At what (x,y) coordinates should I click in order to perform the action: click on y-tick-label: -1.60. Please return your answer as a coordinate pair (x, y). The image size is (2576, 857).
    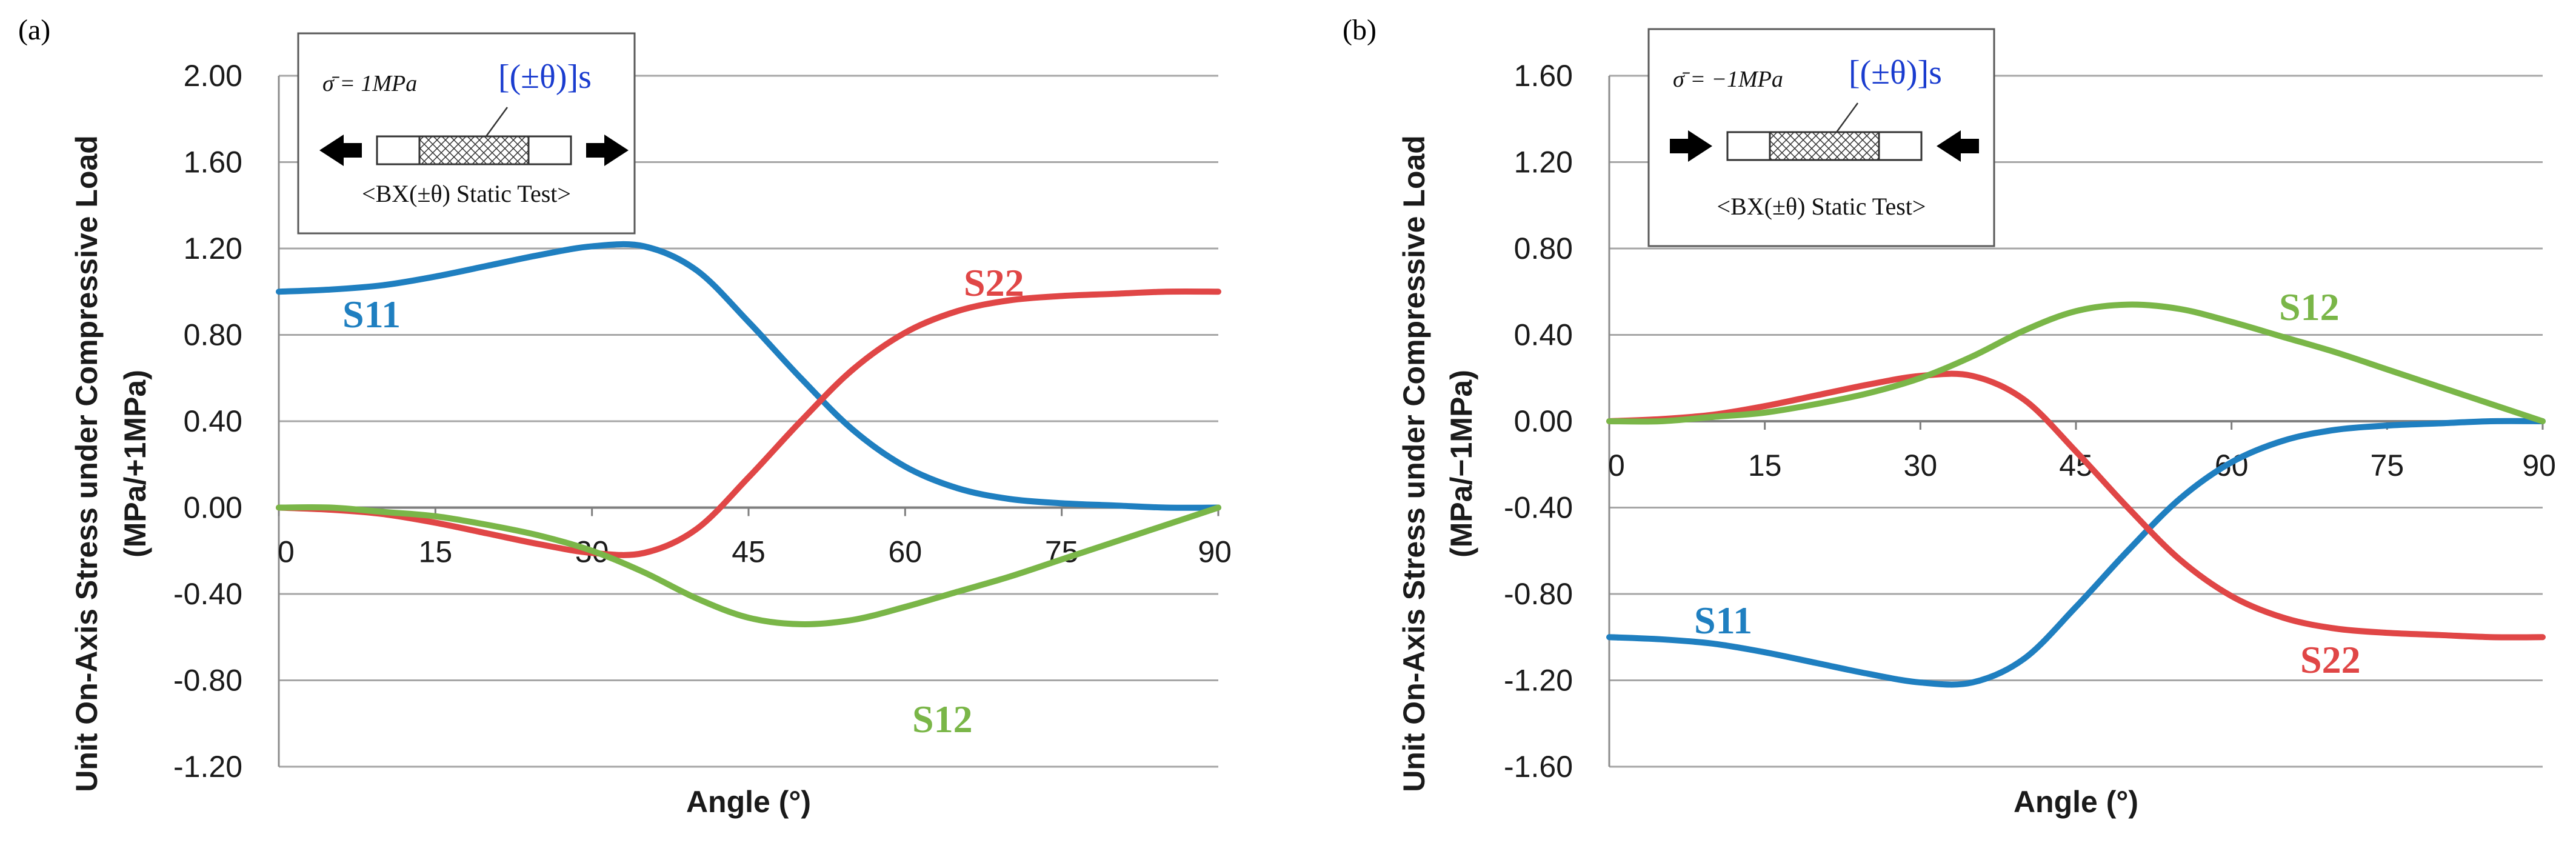
    Looking at the image, I should click on (1538, 767).